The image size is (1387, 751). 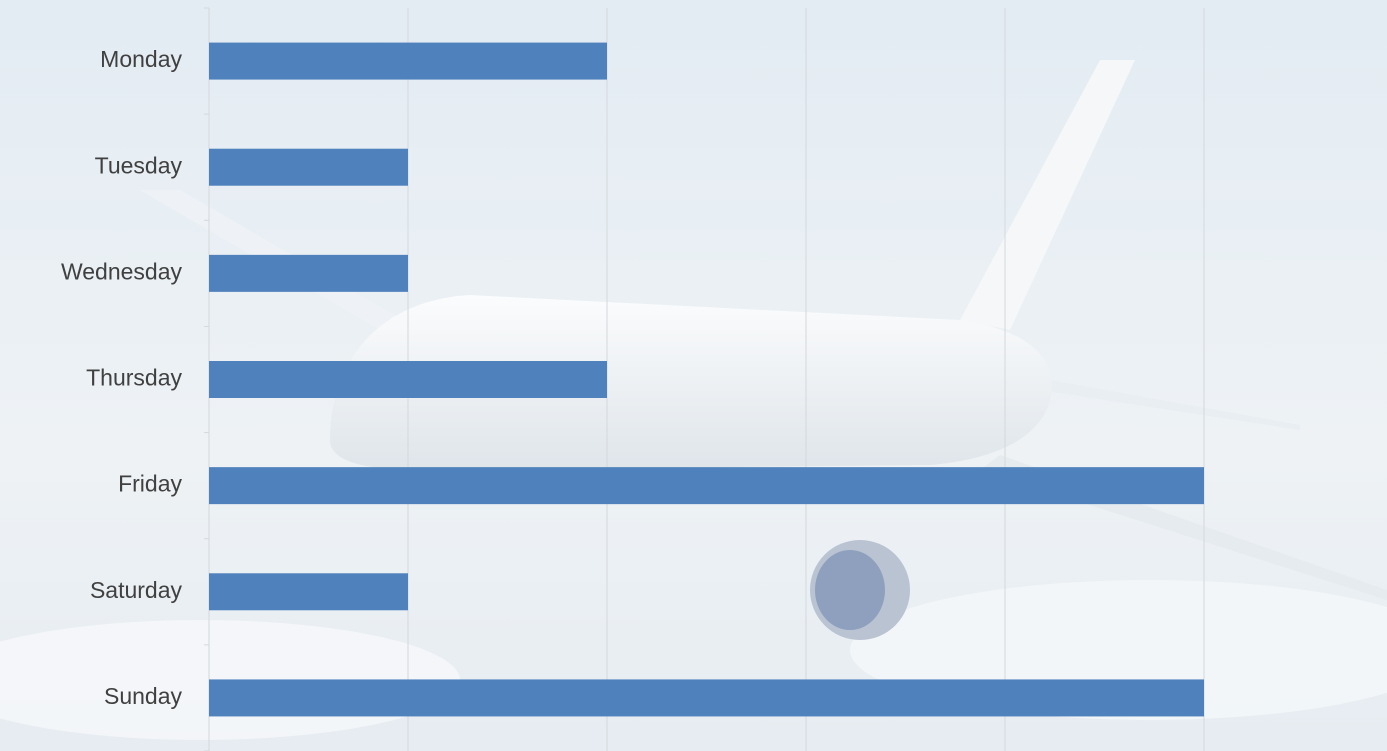 I want to click on y-tick-label: Sunday, so click(x=143, y=696).